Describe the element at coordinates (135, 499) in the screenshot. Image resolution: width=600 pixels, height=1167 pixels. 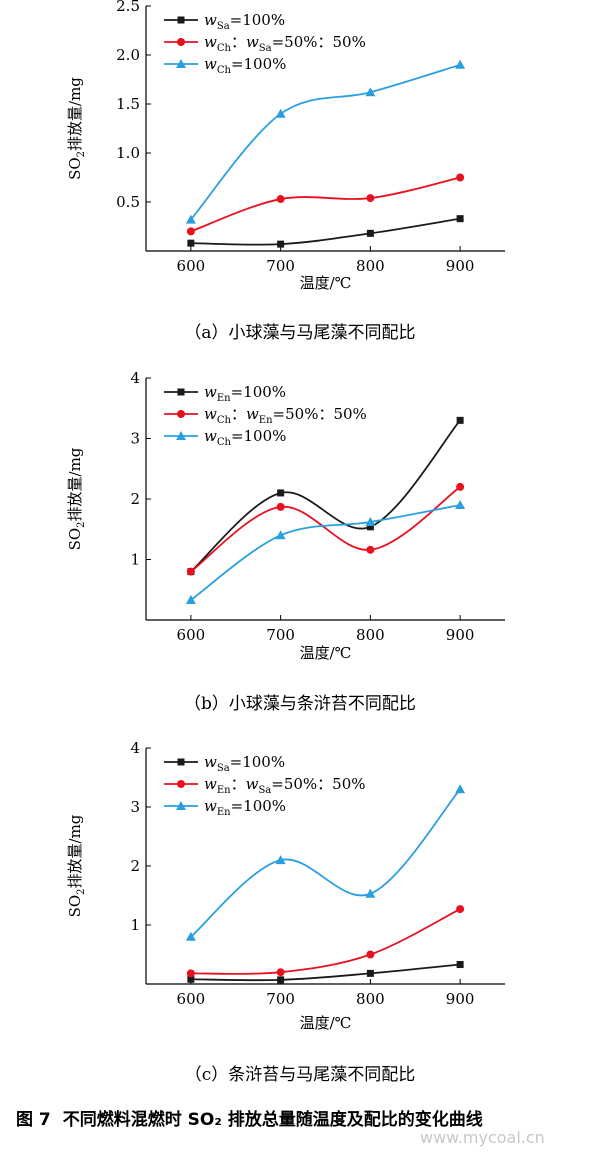
I see `y-tick-label: 2` at that location.